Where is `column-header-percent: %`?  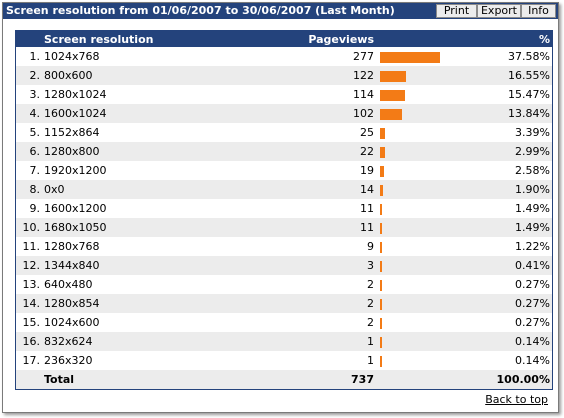
column-header-percent: % is located at coordinates (514, 39).